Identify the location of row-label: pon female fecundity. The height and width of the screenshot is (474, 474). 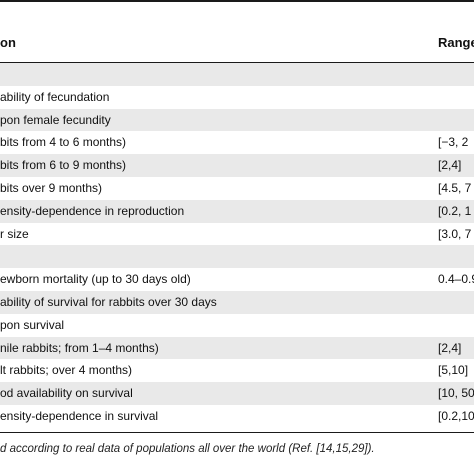
(55, 119).